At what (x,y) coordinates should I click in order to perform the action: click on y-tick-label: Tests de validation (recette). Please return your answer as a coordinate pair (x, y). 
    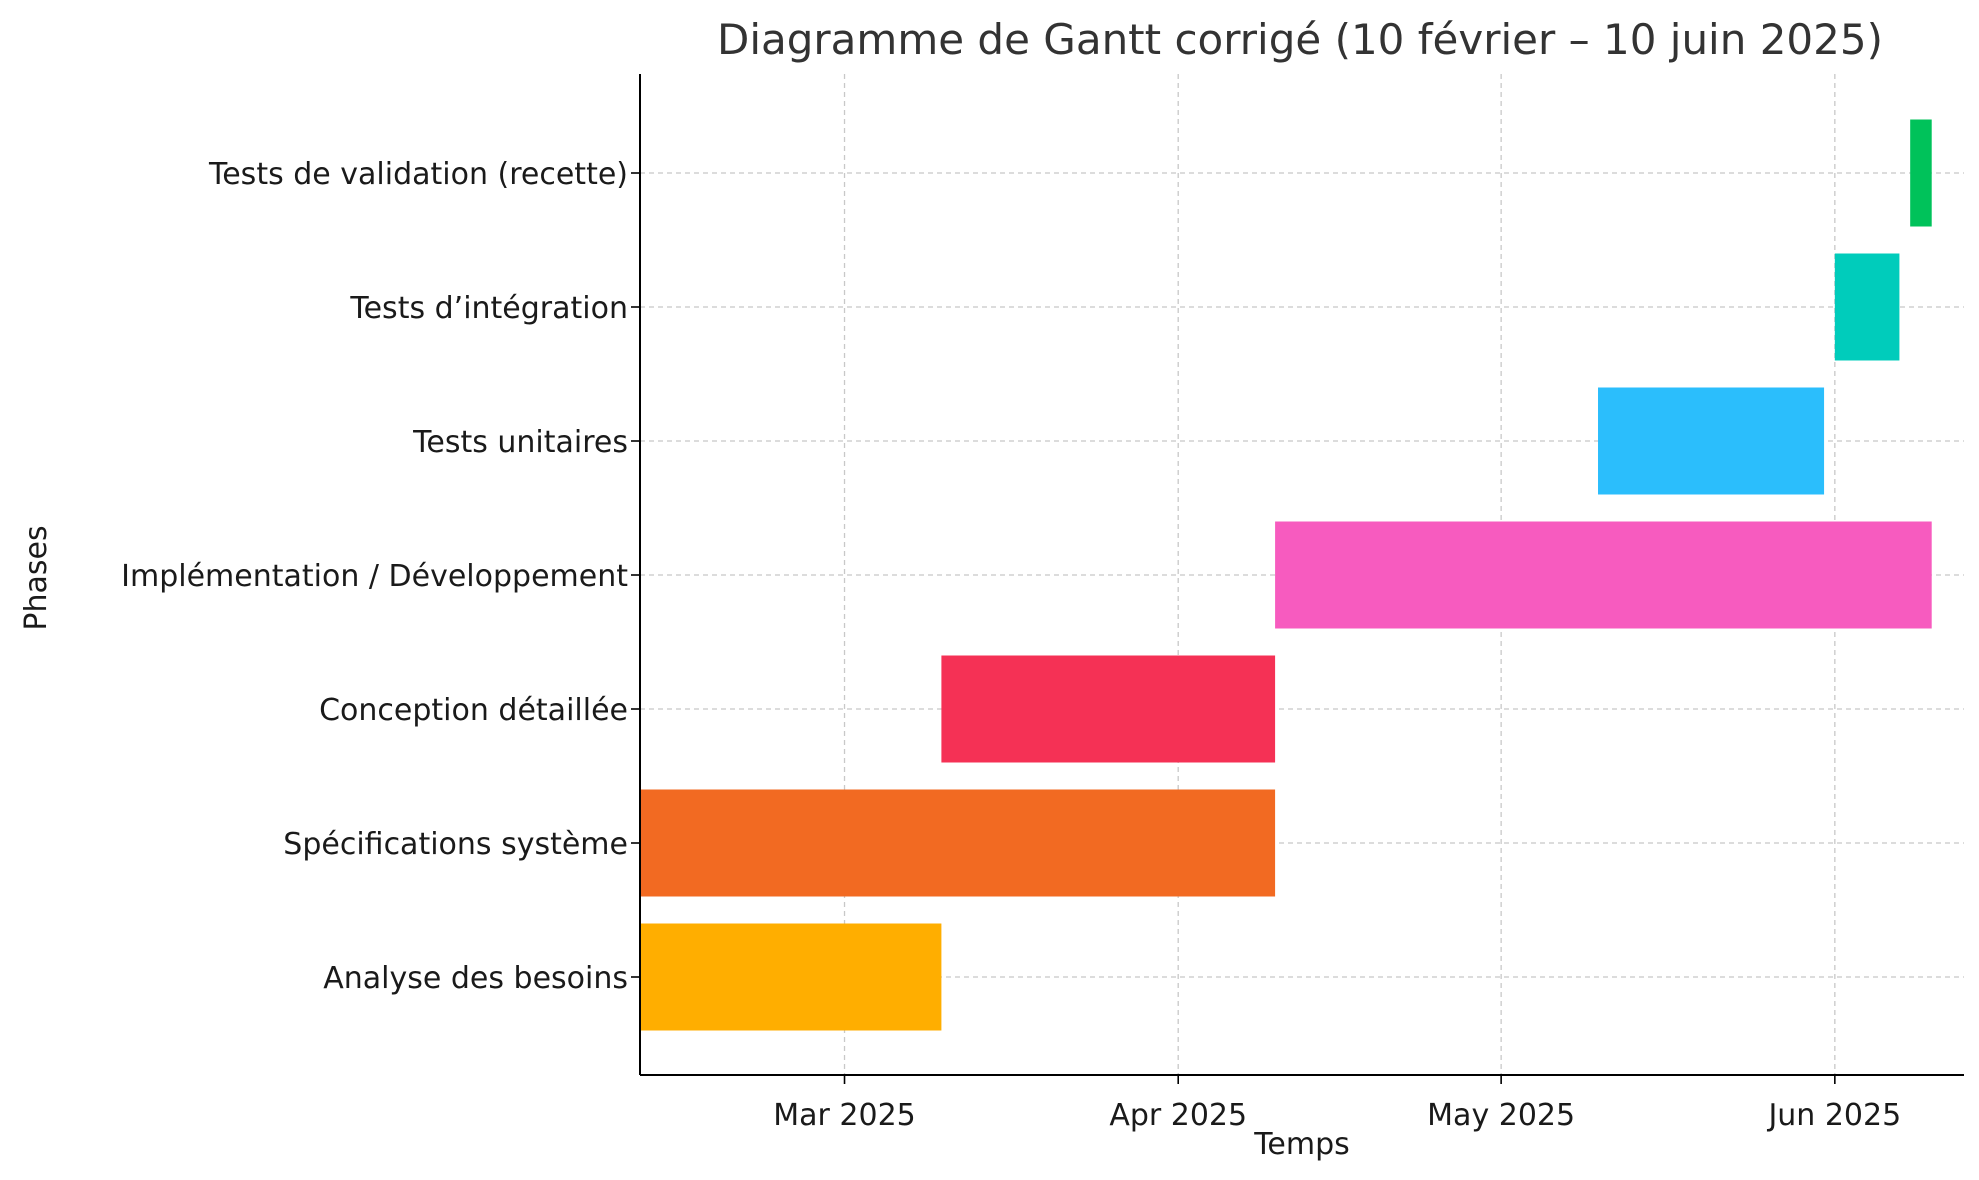
    Looking at the image, I should click on (418, 174).